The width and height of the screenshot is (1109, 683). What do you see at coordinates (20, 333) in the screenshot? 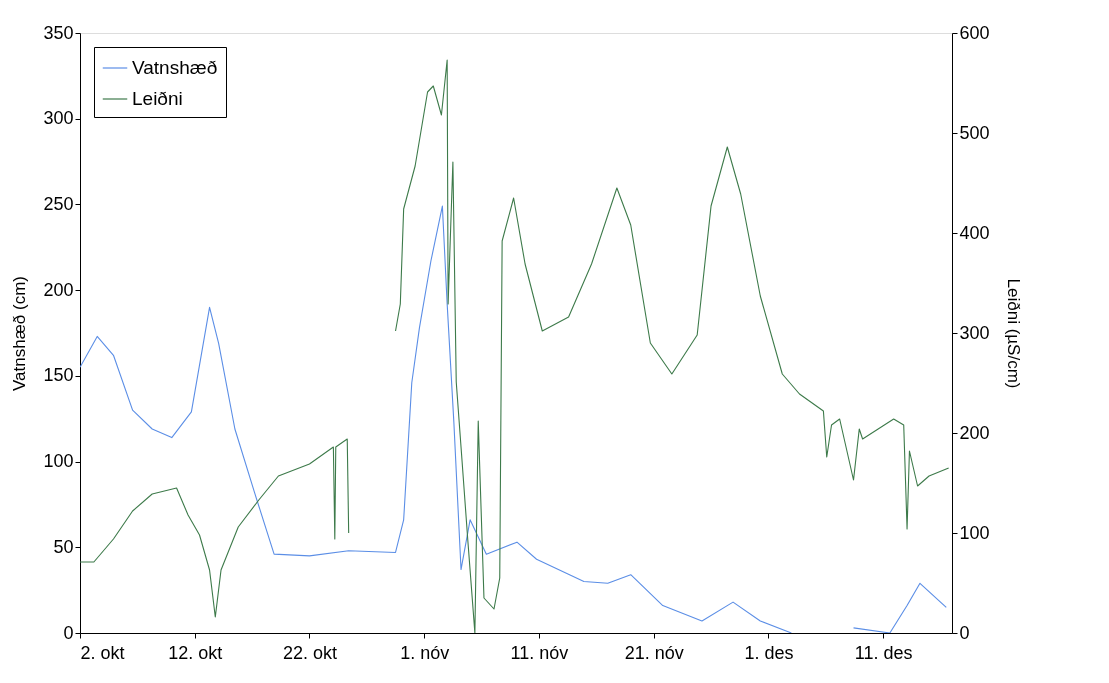
I see `y-axis-title: Vatnshæð (cm)` at bounding box center [20, 333].